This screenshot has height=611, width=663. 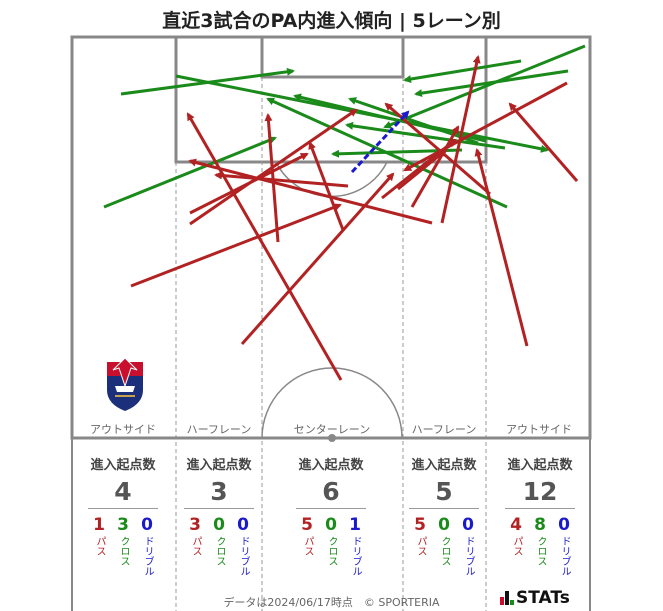 I want to click on lane-breakdown: 3 パス 0 クロス 0 ドリブル, so click(x=219, y=545).